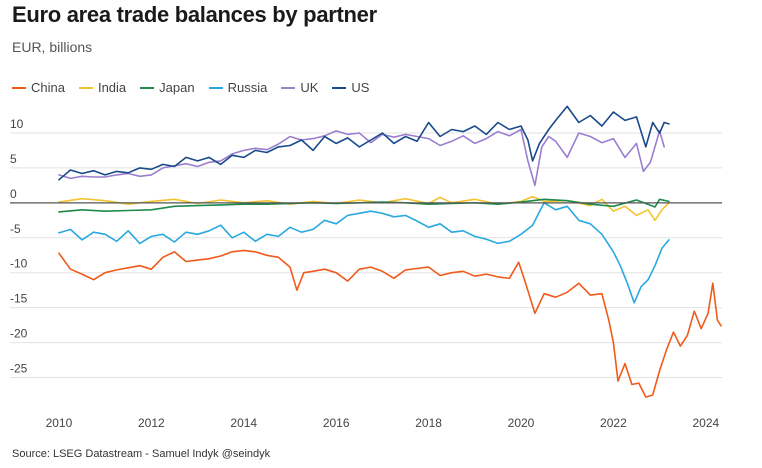 This screenshot has height=468, width=762. I want to click on y-axis-tick-labels: 10 5 0 -5 -10 -15 -20 -25, so click(19, 246).